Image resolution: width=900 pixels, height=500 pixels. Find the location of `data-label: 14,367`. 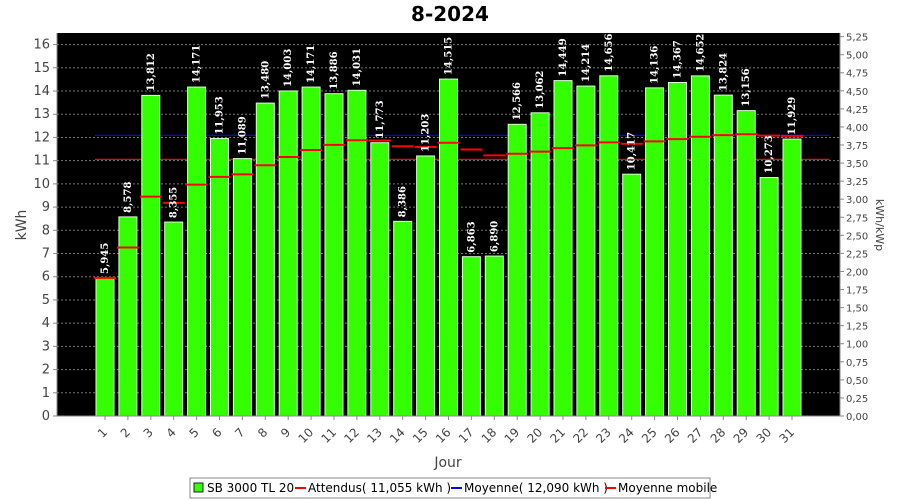

data-label: 14,367 is located at coordinates (678, 59).